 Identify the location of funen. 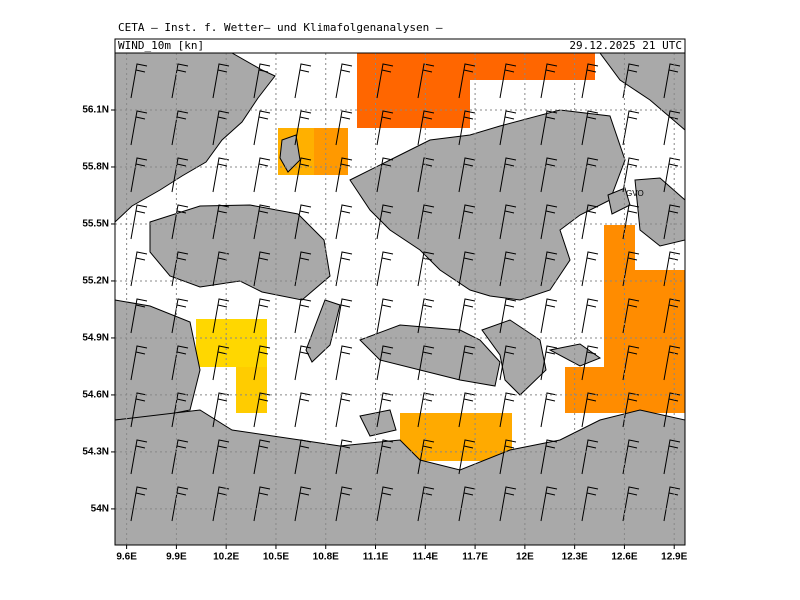
(240, 252).